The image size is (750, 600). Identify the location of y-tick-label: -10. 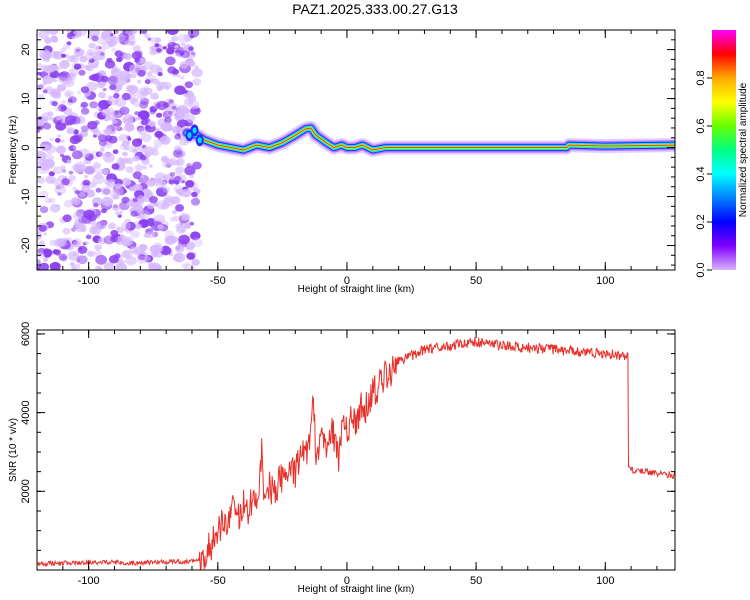
(26, 197).